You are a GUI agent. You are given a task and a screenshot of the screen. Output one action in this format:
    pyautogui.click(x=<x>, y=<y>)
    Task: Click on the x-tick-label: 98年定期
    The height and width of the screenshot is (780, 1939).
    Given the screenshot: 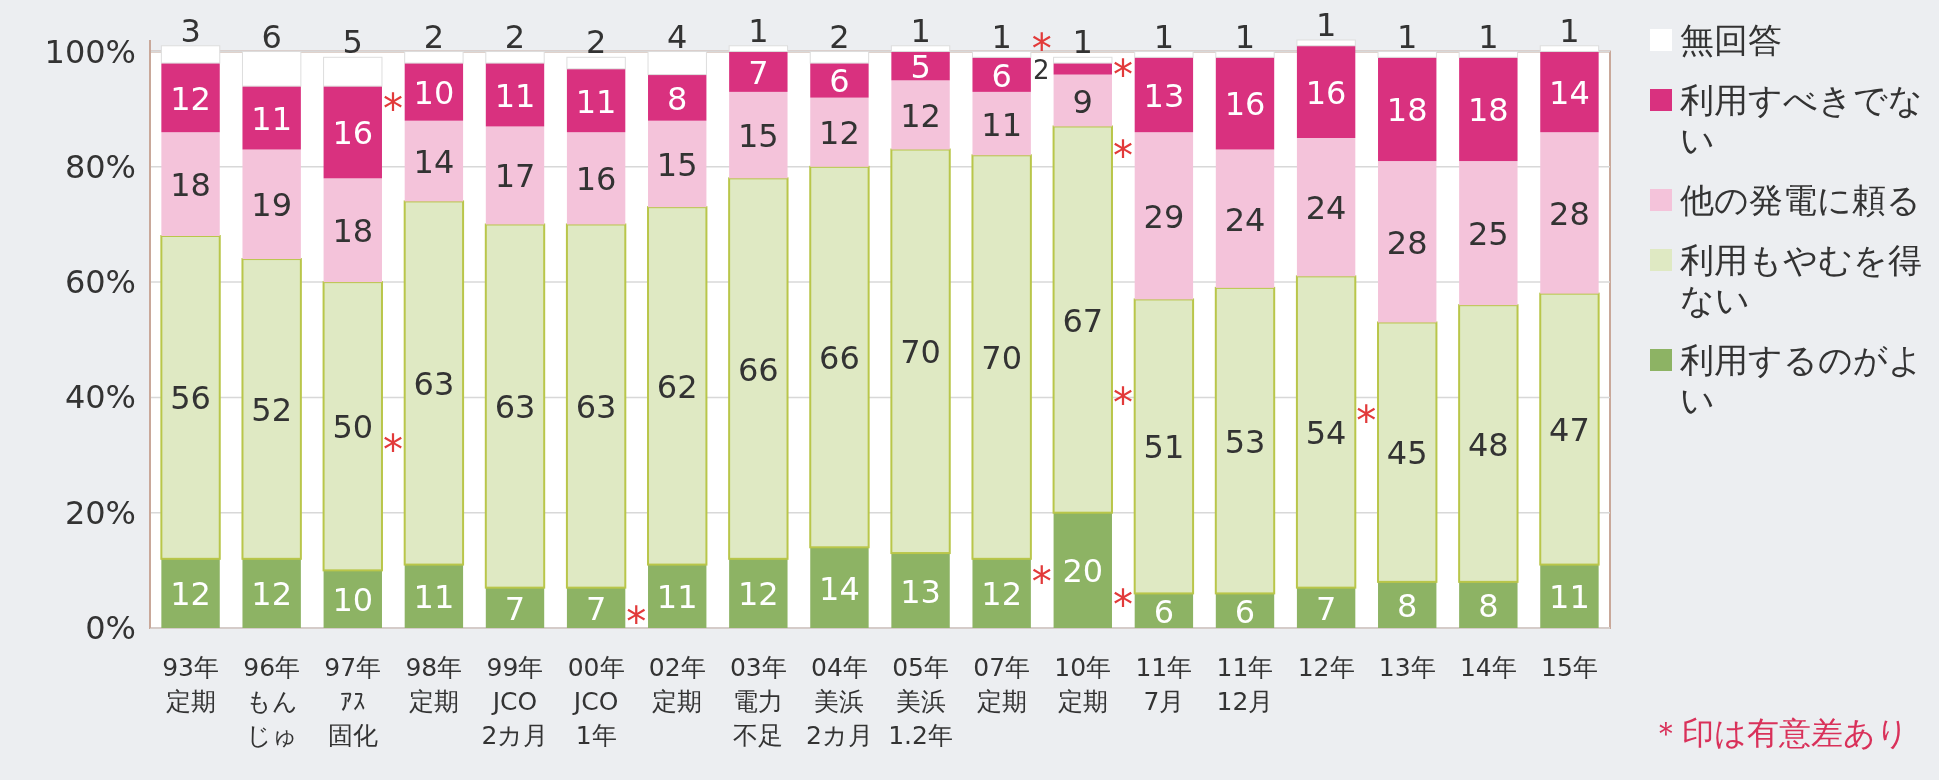 What is the action you would take?
    pyautogui.click(x=434, y=684)
    